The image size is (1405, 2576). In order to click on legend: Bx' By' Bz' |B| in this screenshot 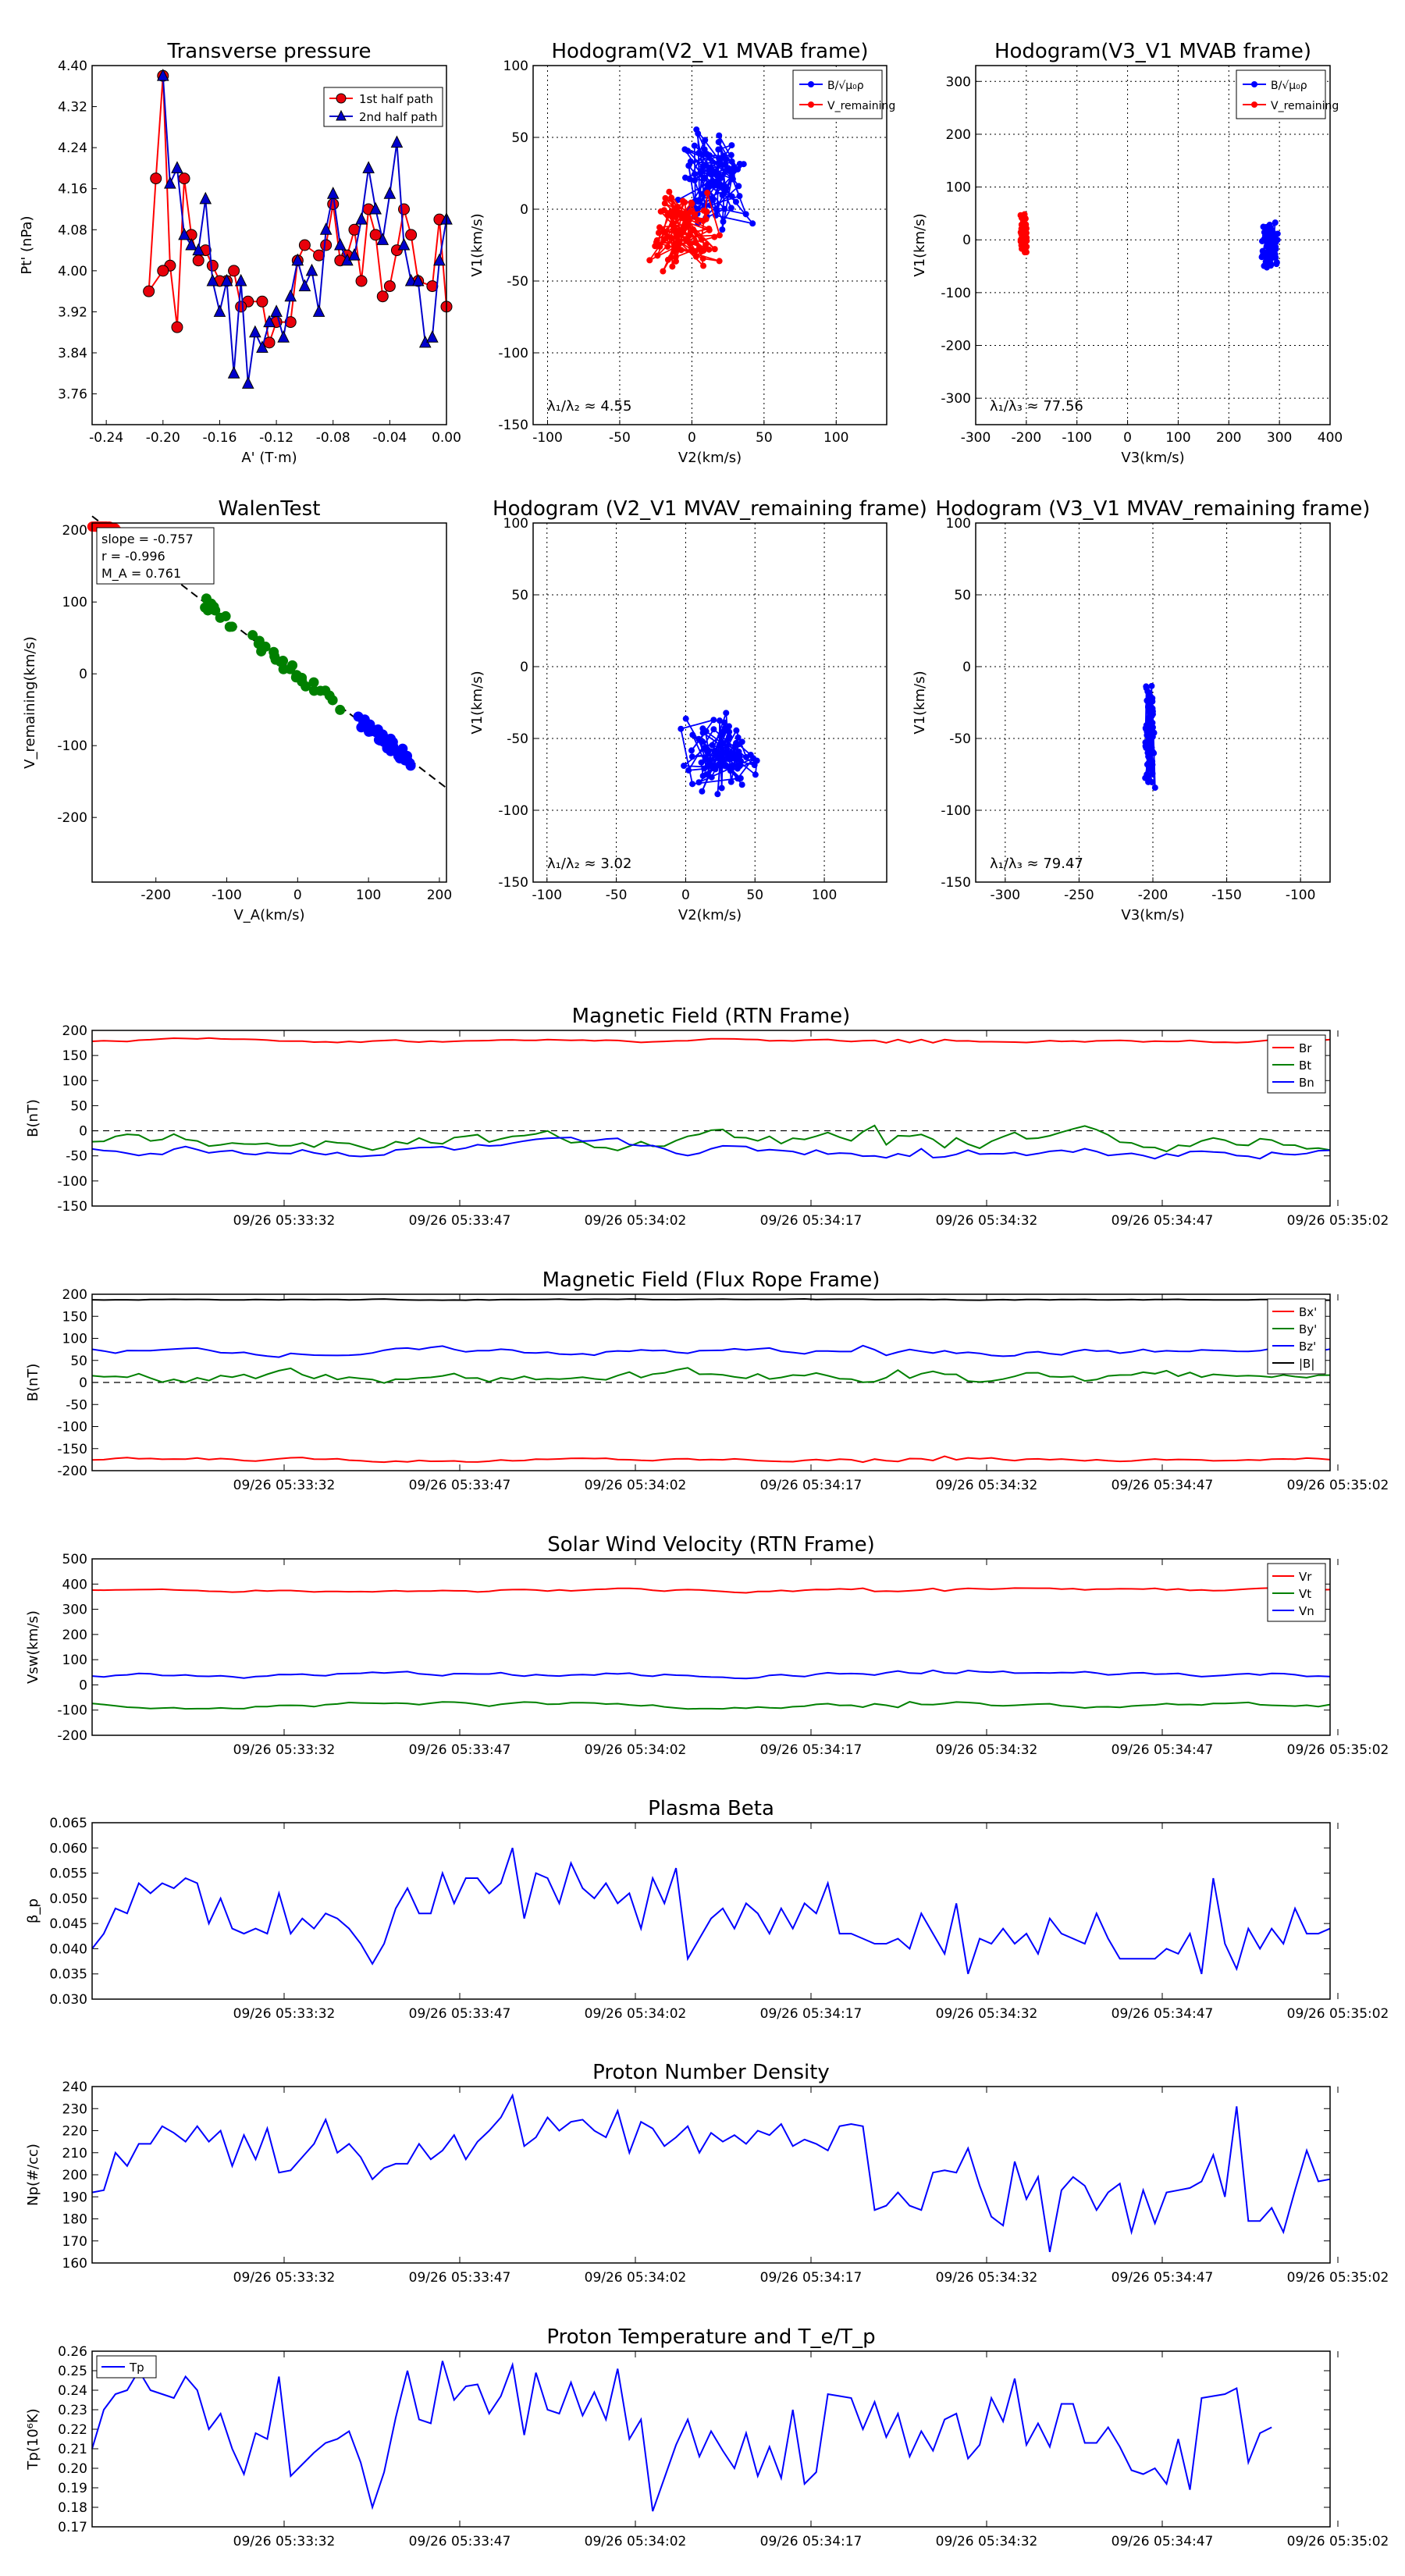, I will do `click(1296, 1336)`.